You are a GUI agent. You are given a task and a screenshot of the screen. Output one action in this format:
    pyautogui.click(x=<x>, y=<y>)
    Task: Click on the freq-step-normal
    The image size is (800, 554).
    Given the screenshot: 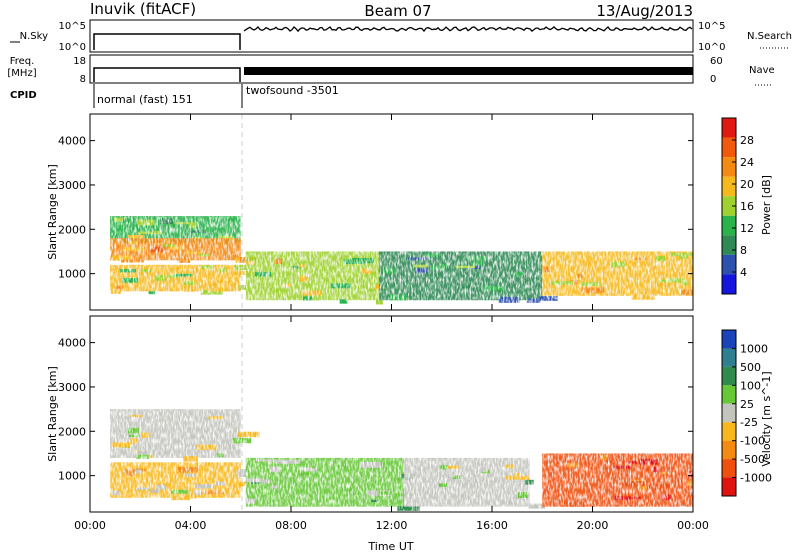 What is the action you would take?
    pyautogui.click(x=167, y=74)
    